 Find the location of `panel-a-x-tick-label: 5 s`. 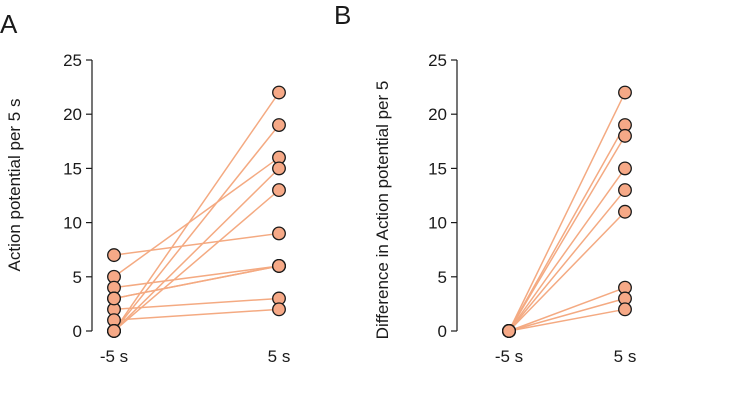

panel-a-x-tick-label: 5 s is located at coordinates (279, 356).